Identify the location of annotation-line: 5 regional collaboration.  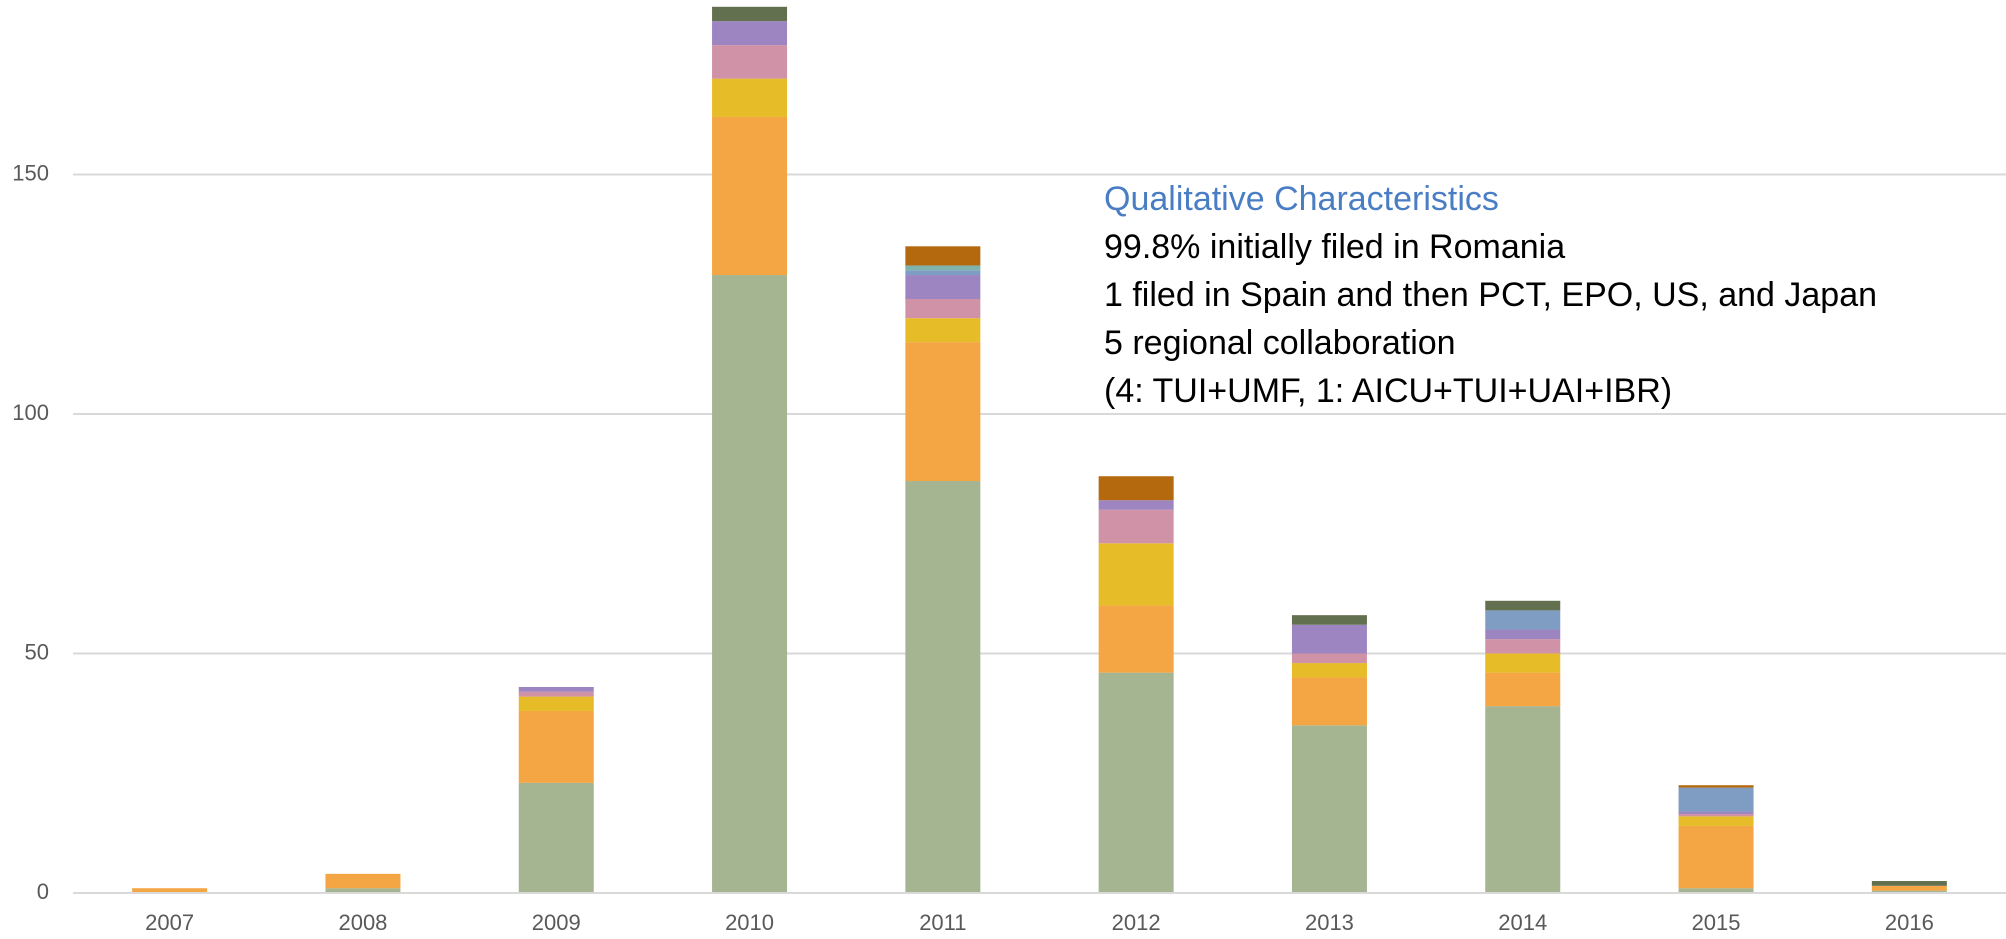
(1280, 343).